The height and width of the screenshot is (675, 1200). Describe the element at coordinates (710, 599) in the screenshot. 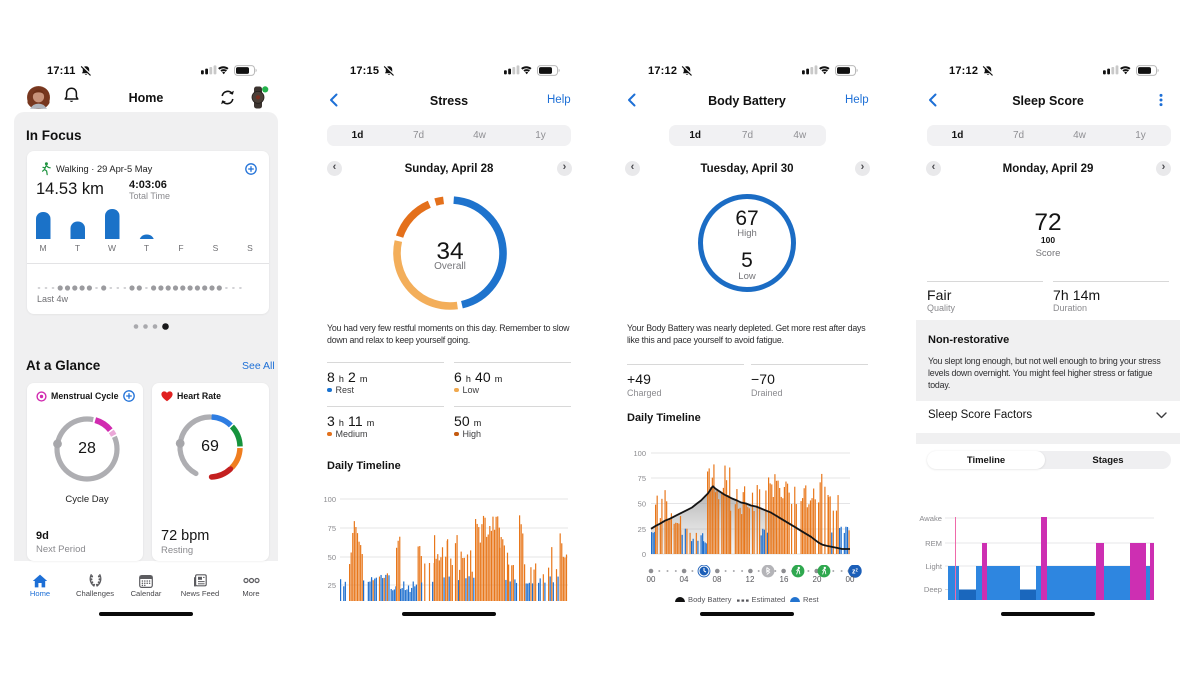

I see `svg-text: Body Battery` at that location.